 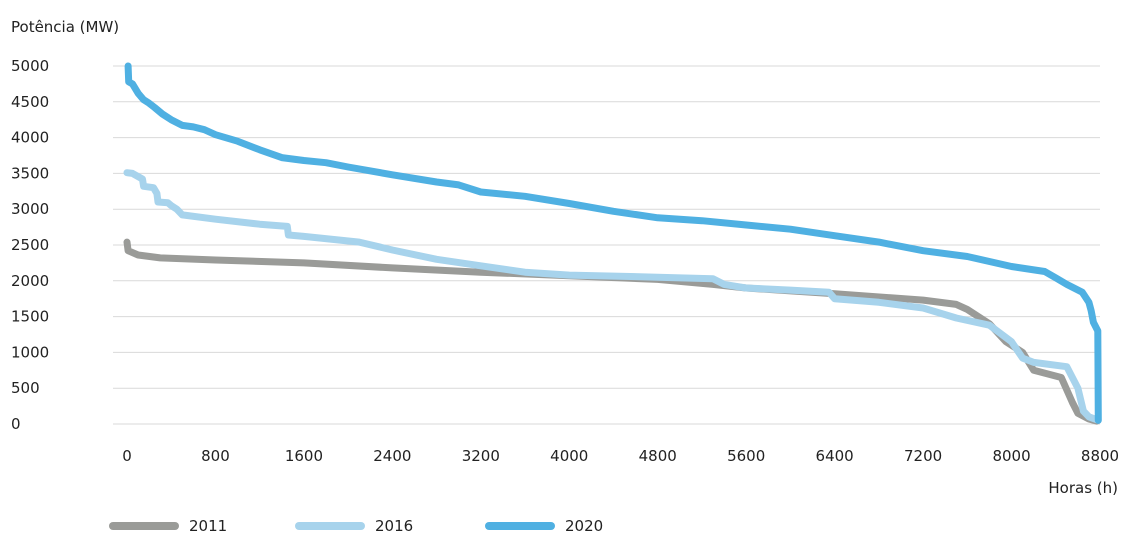 I want to click on x-tick-label: 800, so click(x=215, y=456).